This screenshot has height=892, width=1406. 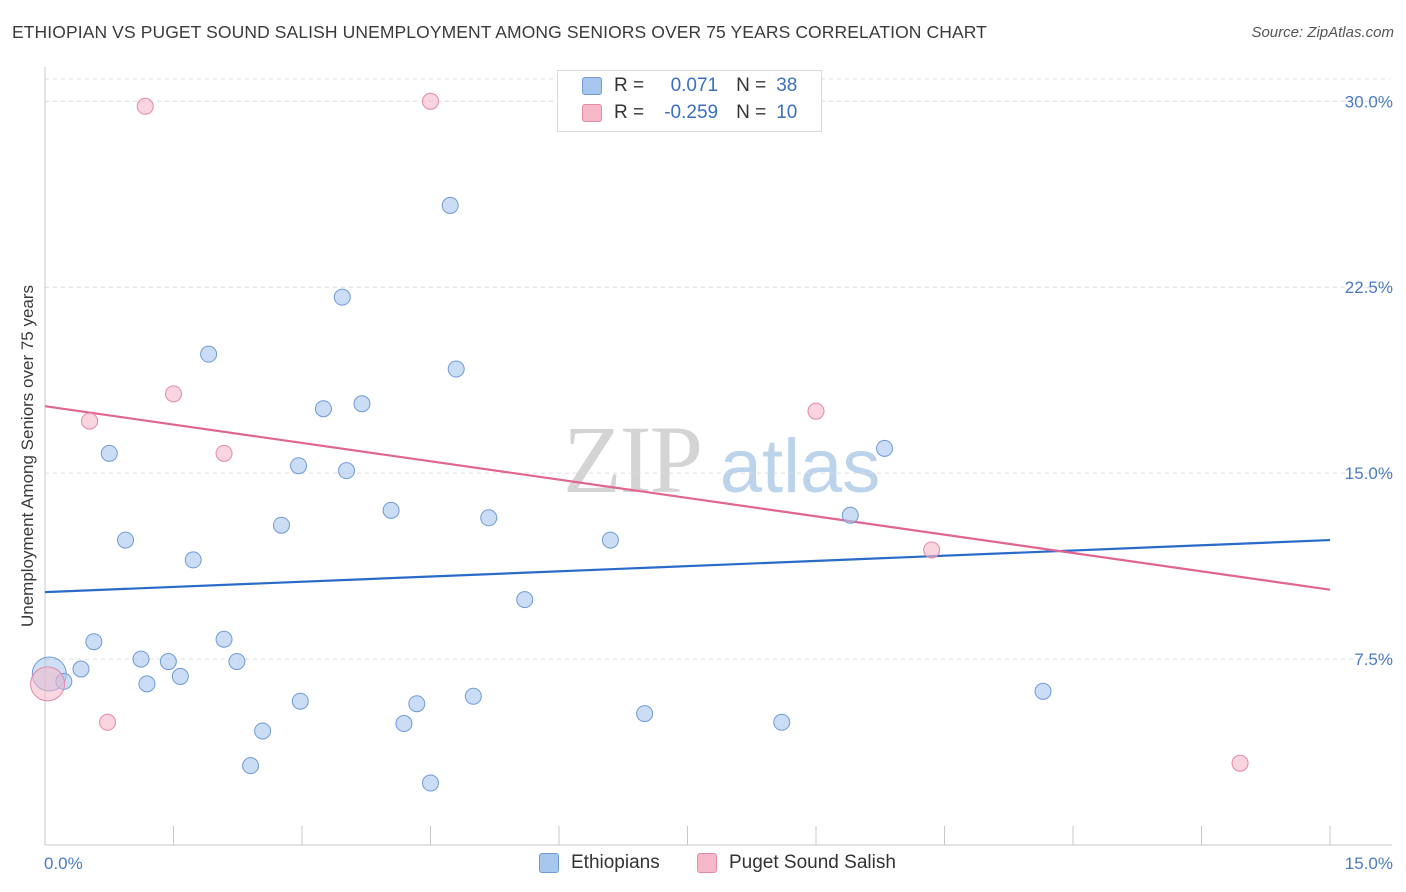 I want to click on y-tick-label: 15.0%, so click(x=1369, y=473).